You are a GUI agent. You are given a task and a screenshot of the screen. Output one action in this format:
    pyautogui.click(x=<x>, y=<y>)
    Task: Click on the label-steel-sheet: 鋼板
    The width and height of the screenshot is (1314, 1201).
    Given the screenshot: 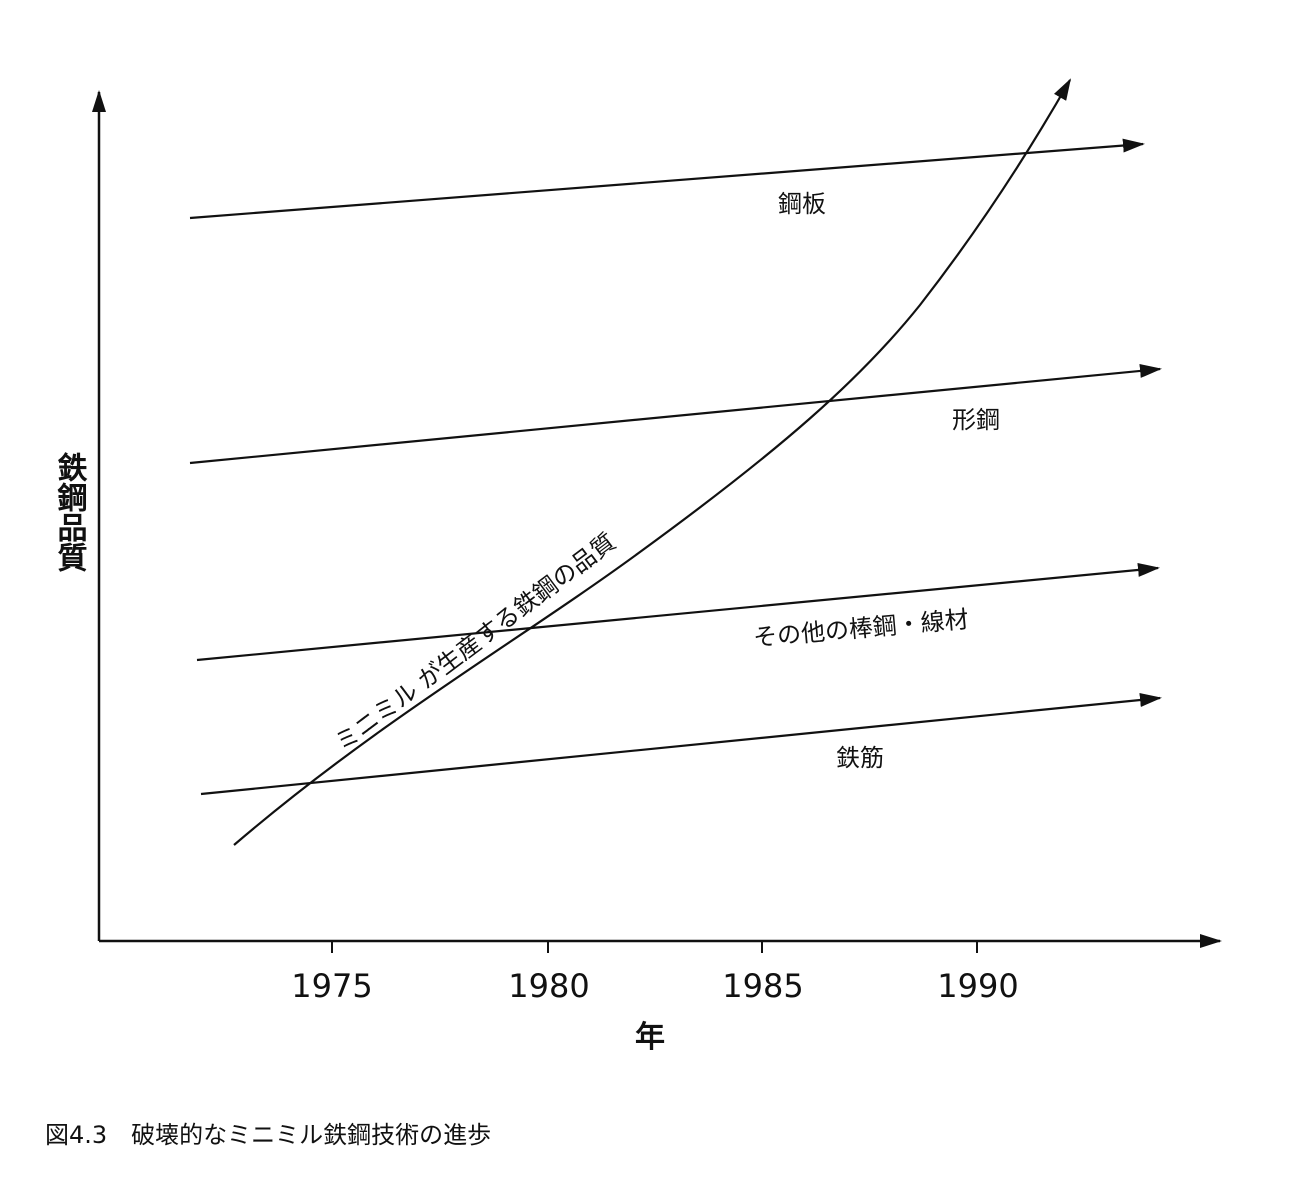 What is the action you would take?
    pyautogui.click(x=802, y=204)
    